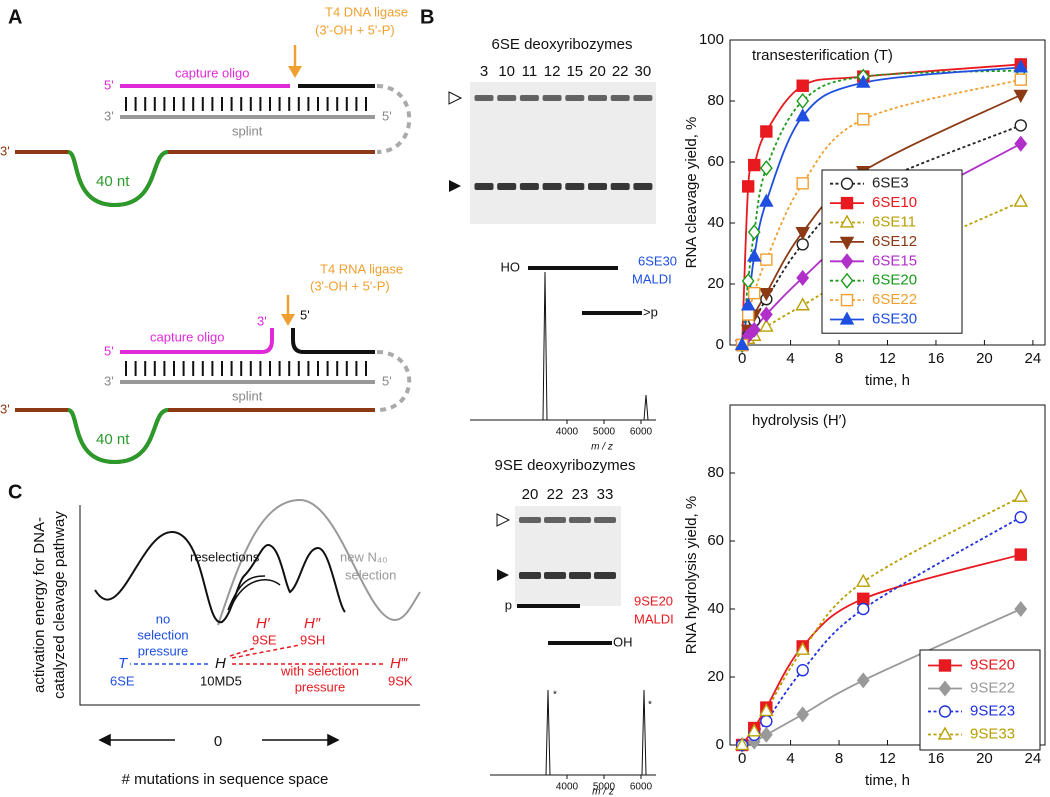  Describe the element at coordinates (220, 663) in the screenshot. I see `state: H` at that location.